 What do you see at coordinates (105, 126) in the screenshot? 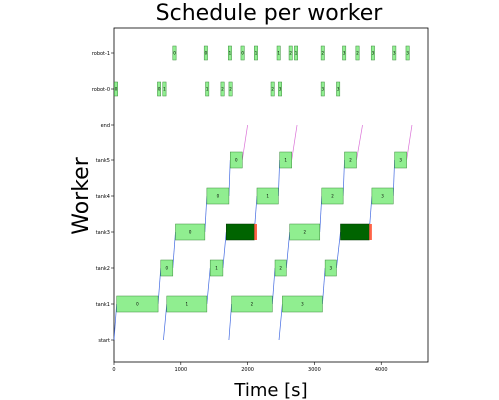
I see `y-tick-label: end` at bounding box center [105, 126].